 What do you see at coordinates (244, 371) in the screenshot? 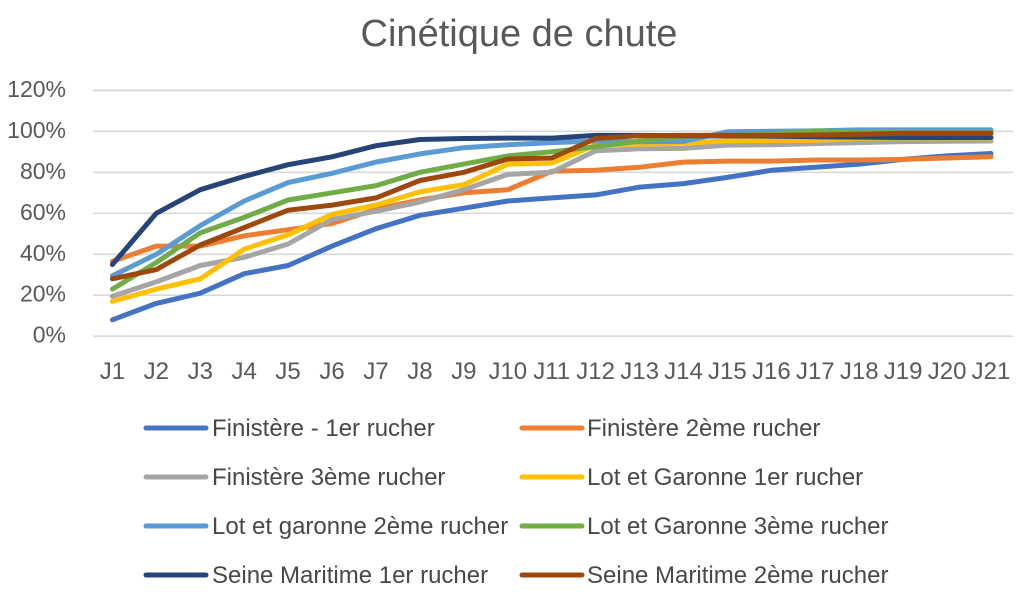
I see `svg-text: J4` at bounding box center [244, 371].